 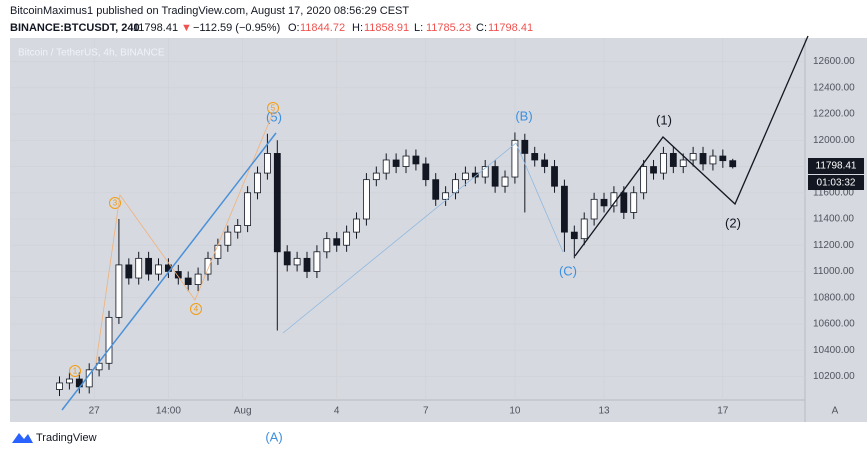 I want to click on x-tick-label: 14:00, so click(x=168, y=411).